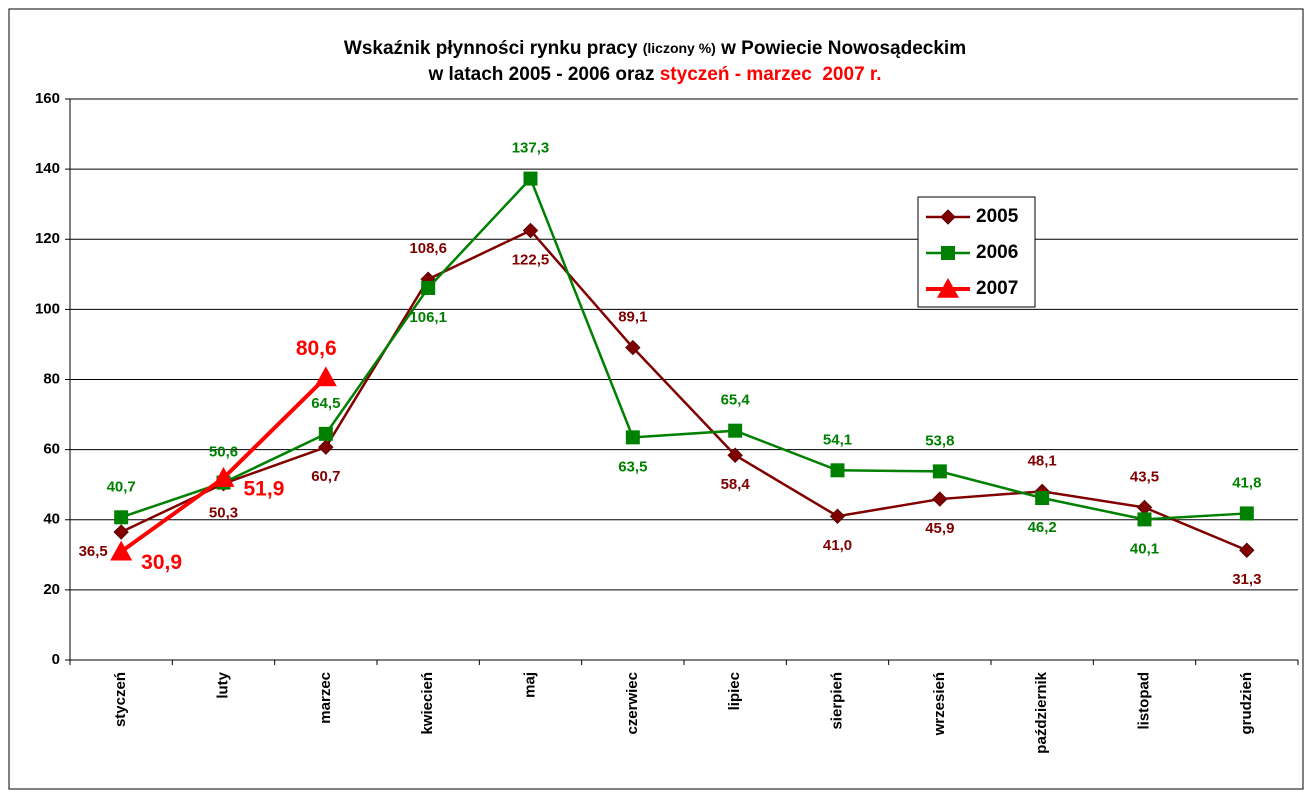 Image resolution: width=1311 pixels, height=803 pixels. What do you see at coordinates (836, 701) in the screenshot?
I see `x-tick-label: sierpień` at bounding box center [836, 701].